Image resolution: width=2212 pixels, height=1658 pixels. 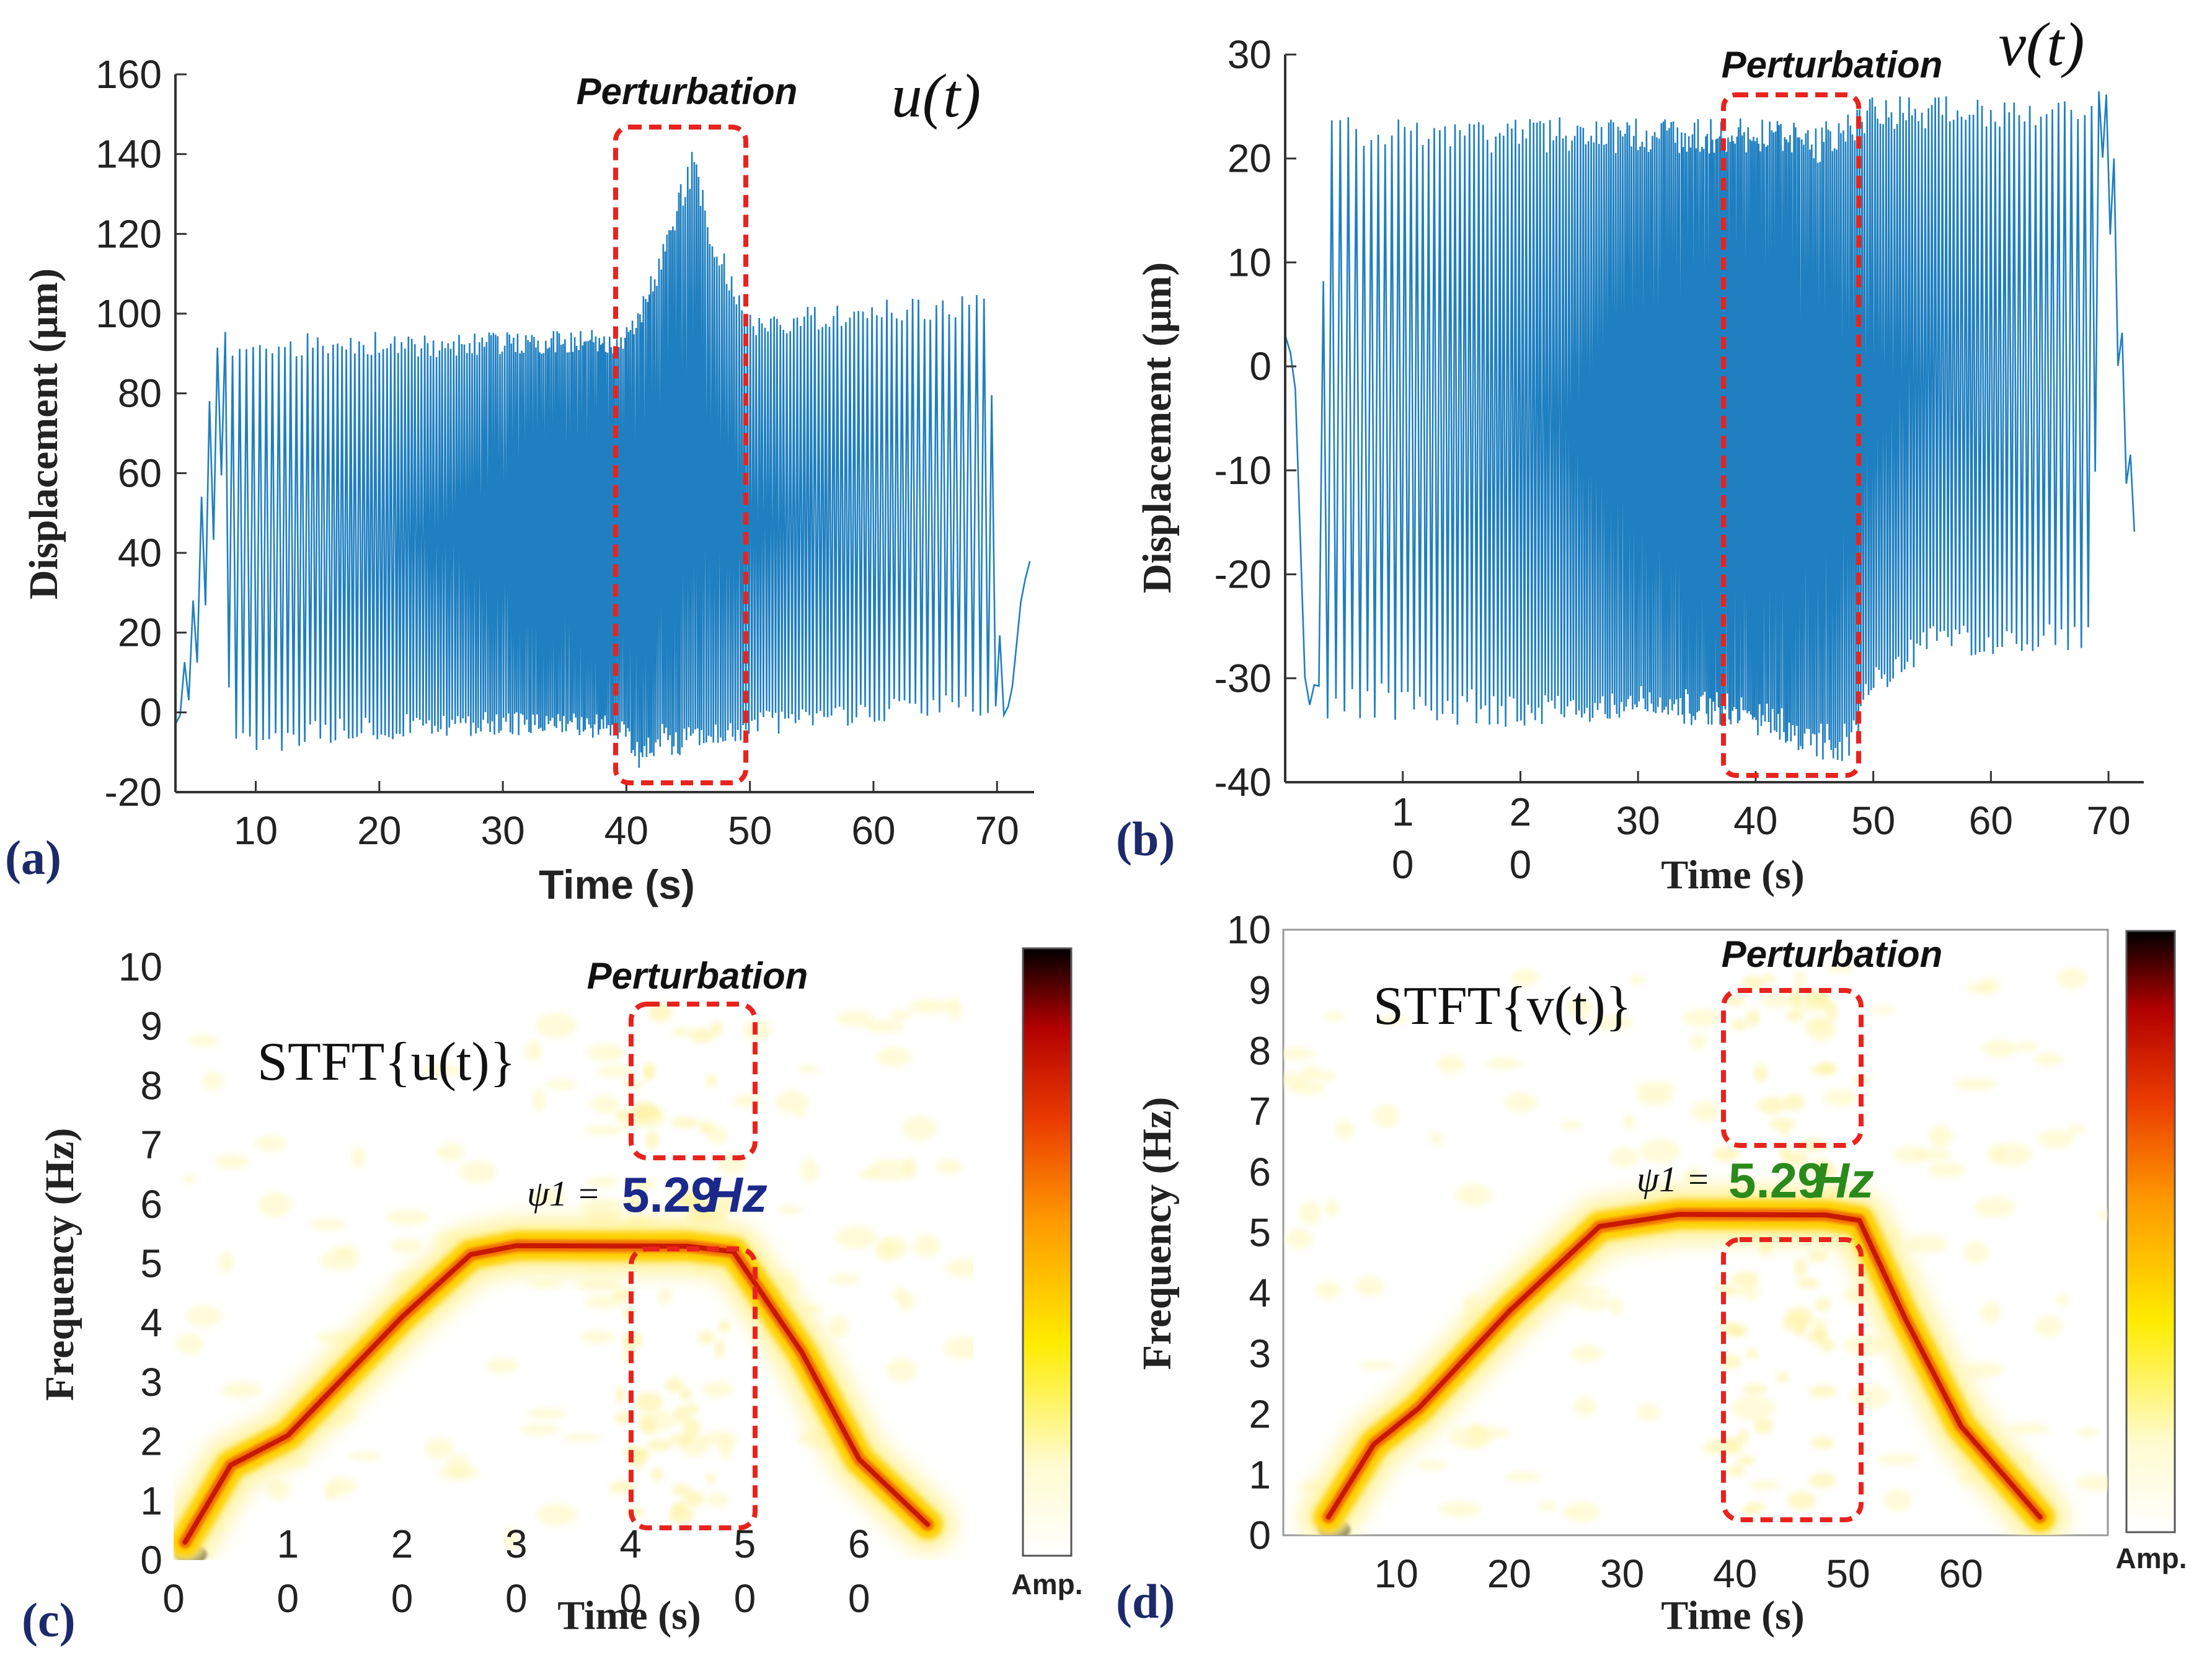 I want to click on stft-label-d: STFT{v(t)}, so click(x=1502, y=1006).